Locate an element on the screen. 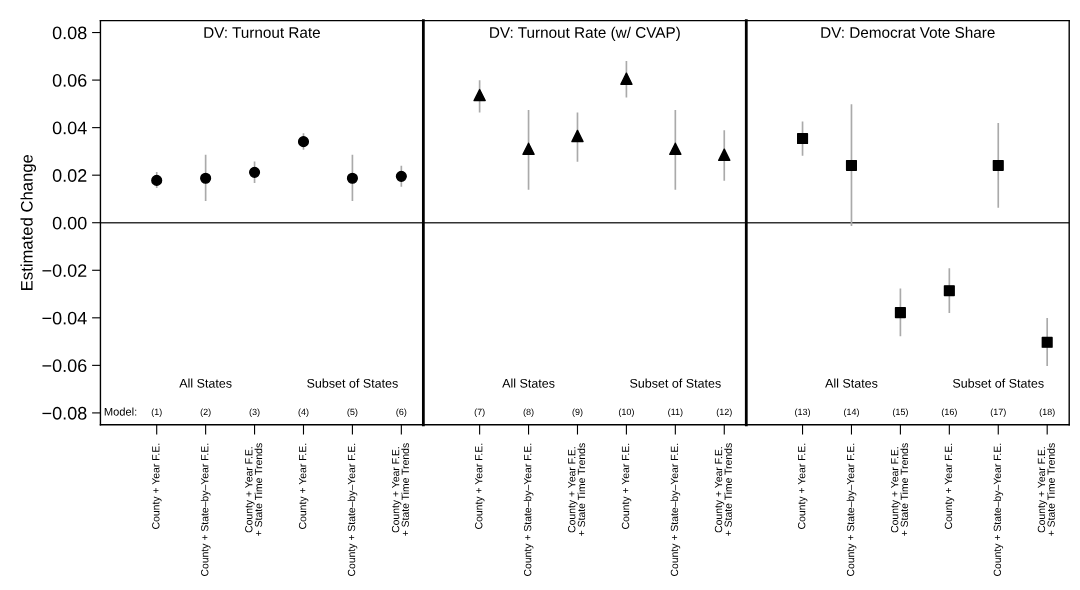 This screenshot has width=1080, height=590. annotation: (6) is located at coordinates (401, 412).